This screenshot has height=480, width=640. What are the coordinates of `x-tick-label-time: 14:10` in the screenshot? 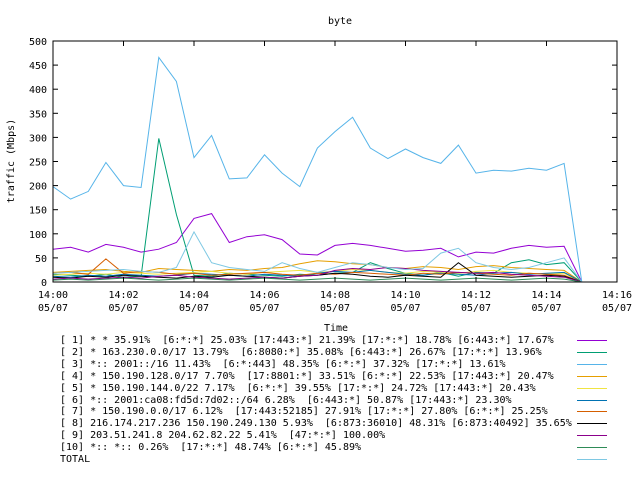 It's located at (405, 295).